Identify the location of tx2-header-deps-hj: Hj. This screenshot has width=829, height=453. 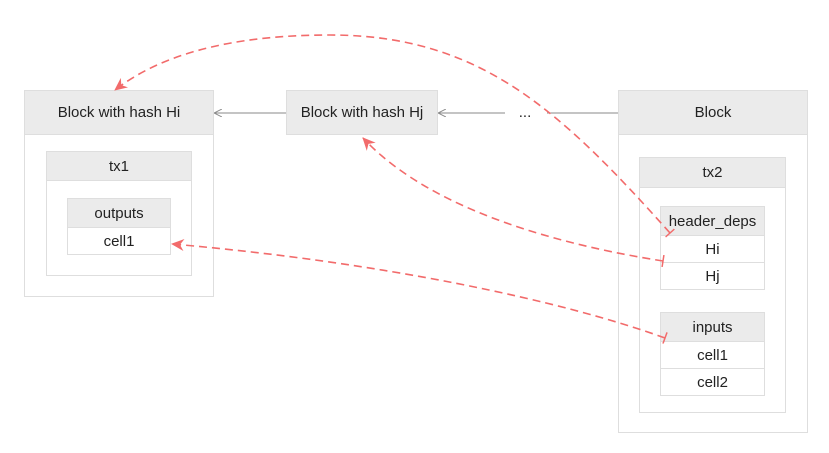
(712, 276).